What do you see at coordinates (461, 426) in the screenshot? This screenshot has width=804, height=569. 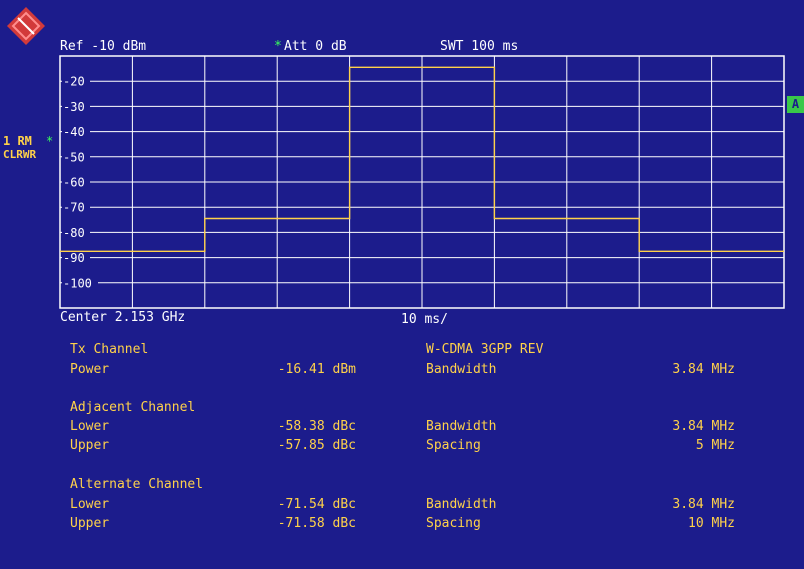 I see `adjacent-bandwidth-label: Bandwidth` at bounding box center [461, 426].